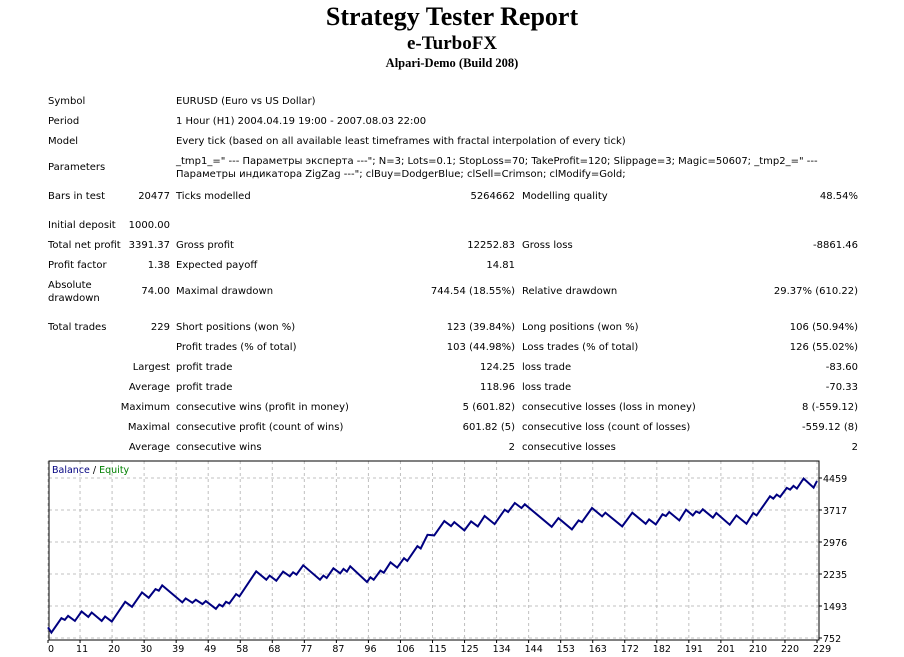 This screenshot has height=657, width=904. What do you see at coordinates (790, 649) in the screenshot?
I see `x-tick-label: 220` at bounding box center [790, 649].